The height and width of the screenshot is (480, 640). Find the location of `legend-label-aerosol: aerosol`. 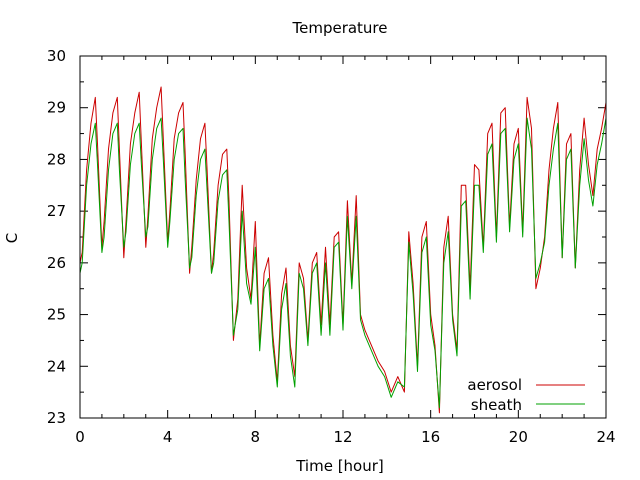

legend-label-aerosol: aerosol is located at coordinates (494, 385).